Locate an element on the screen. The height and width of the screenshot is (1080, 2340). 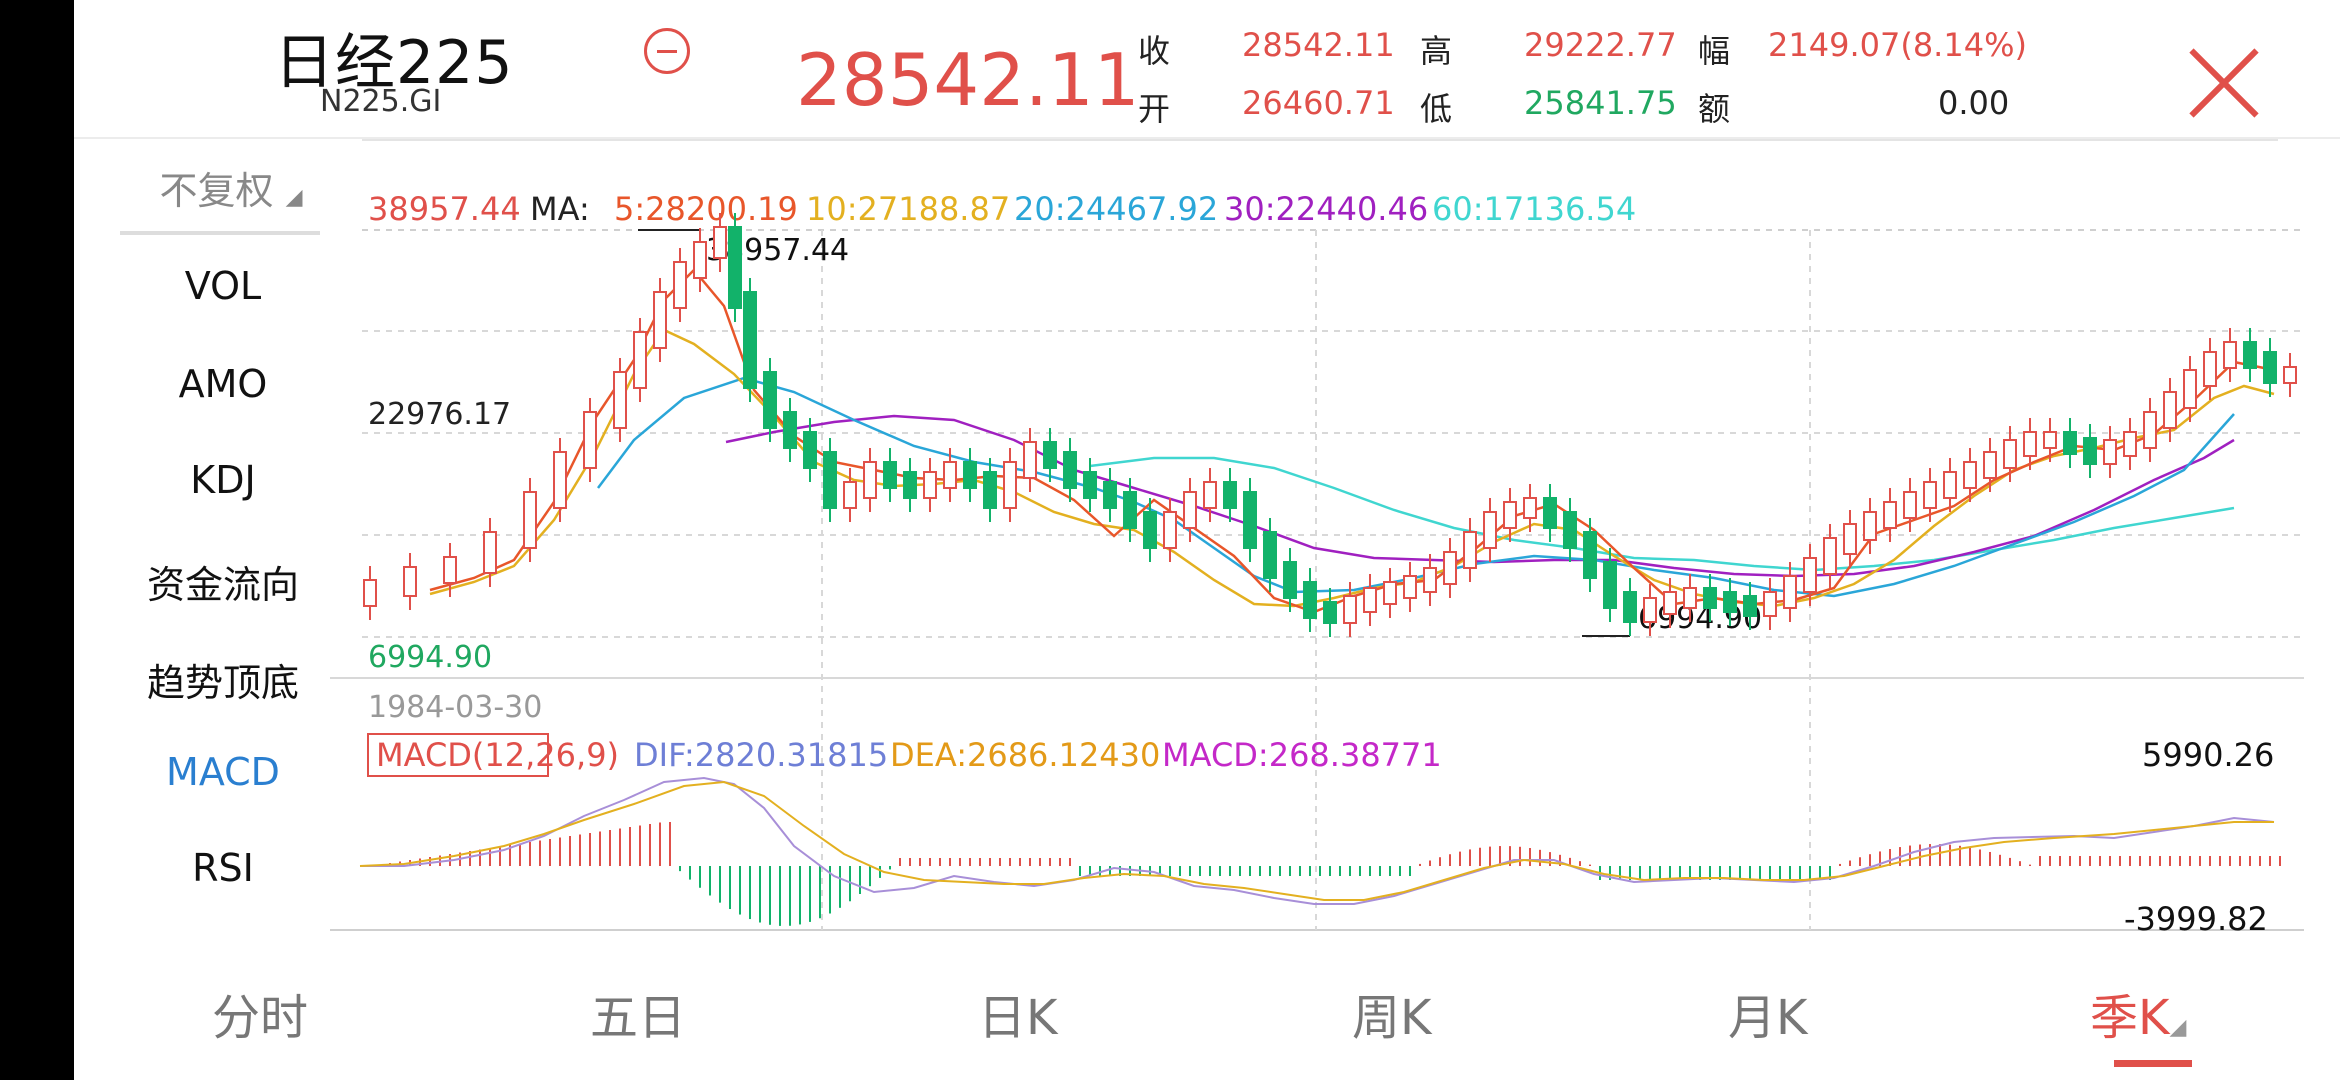
dropdown-triangle-icon: ◢ is located at coordinates (294, 197).